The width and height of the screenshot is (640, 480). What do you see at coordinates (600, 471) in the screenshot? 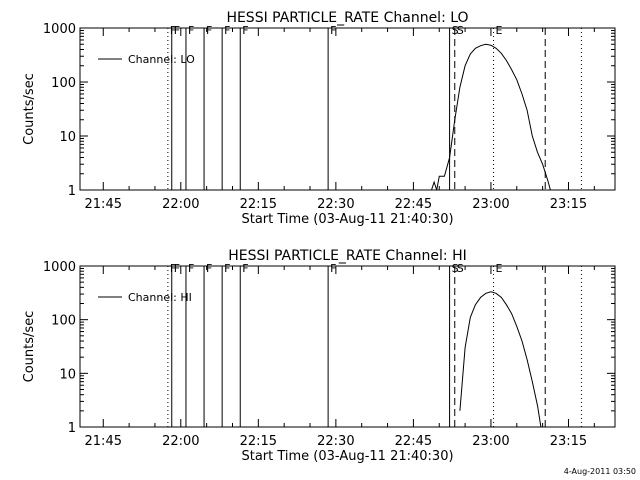
I see `footer-timestamp: 4-Aug-2011 03:50` at bounding box center [600, 471].